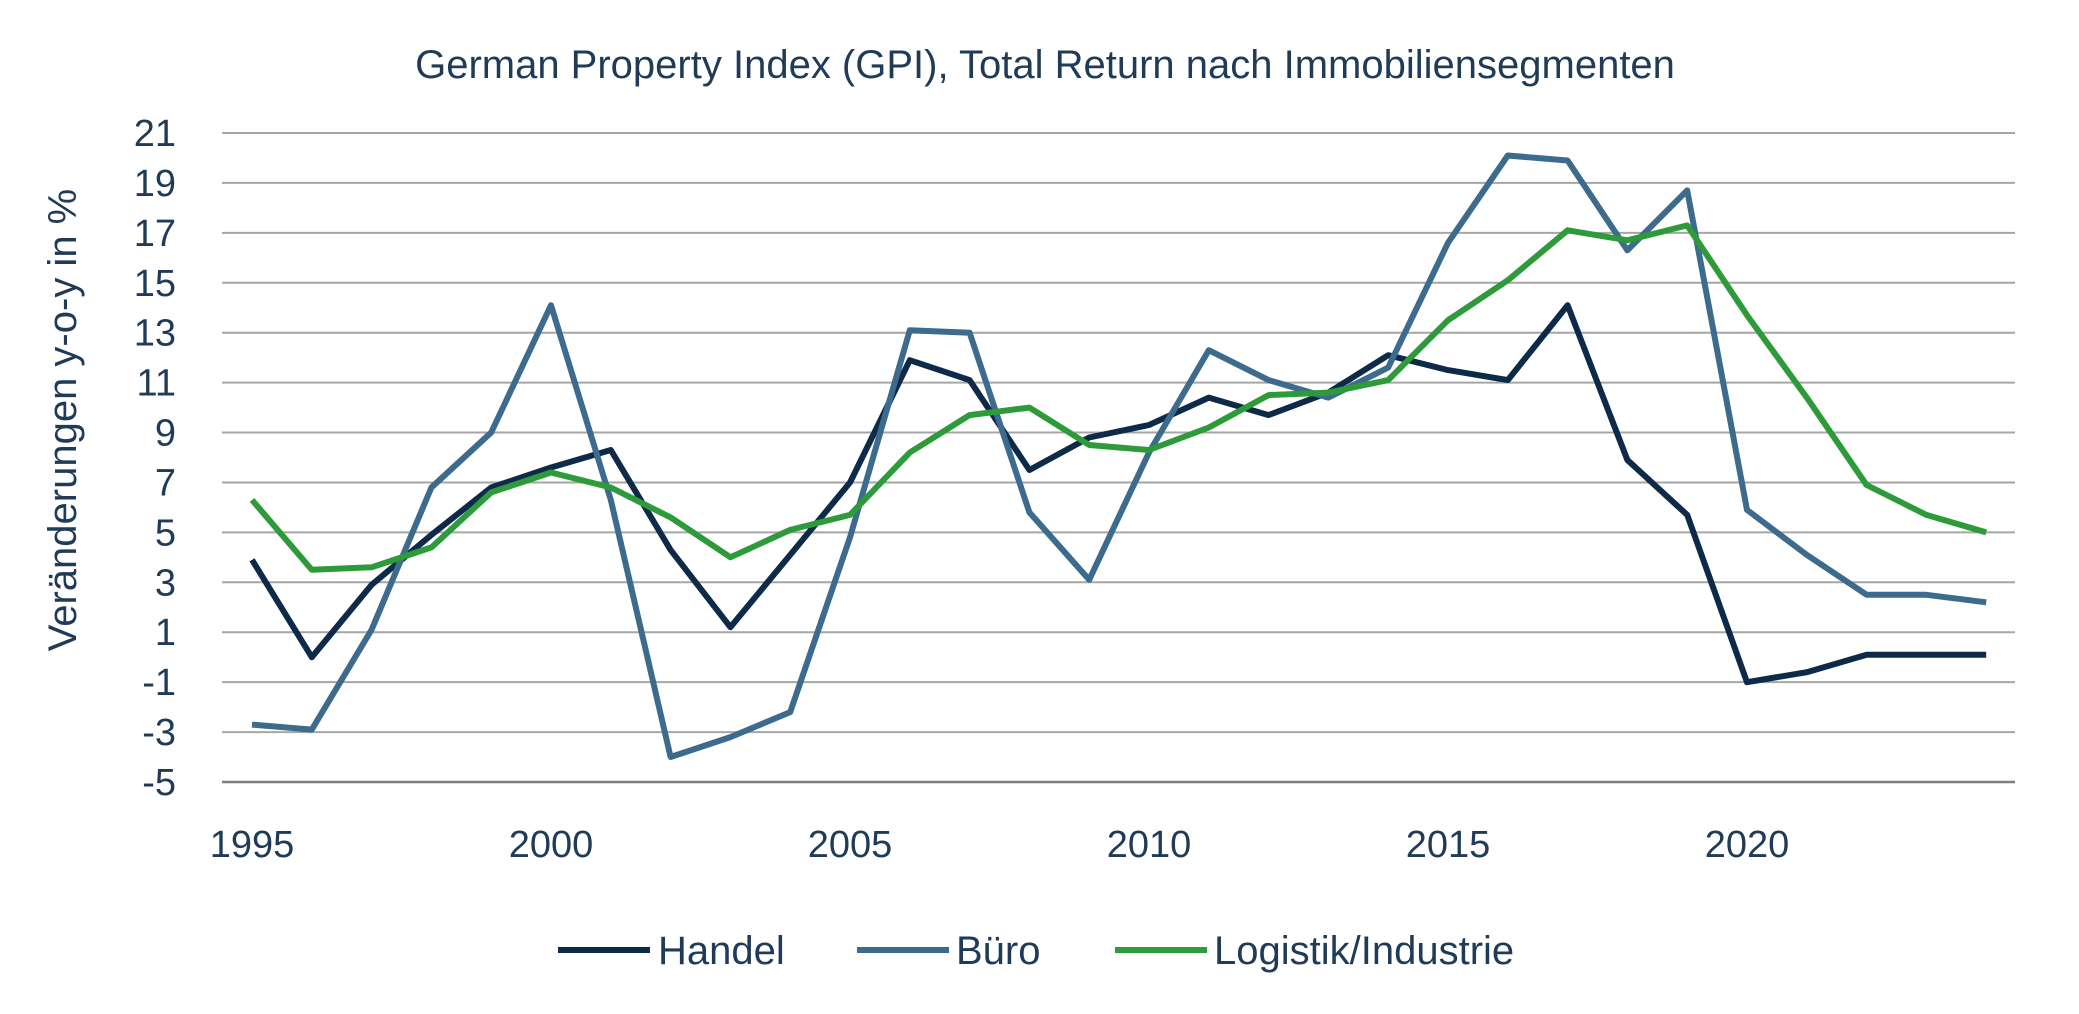 The image size is (2079, 1014). I want to click on y-tick-label: 21, so click(155, 134).